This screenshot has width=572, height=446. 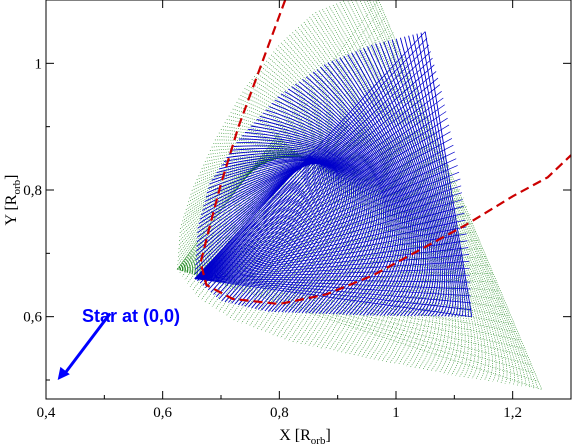 I want to click on x-tick-label: 1, so click(x=396, y=413).